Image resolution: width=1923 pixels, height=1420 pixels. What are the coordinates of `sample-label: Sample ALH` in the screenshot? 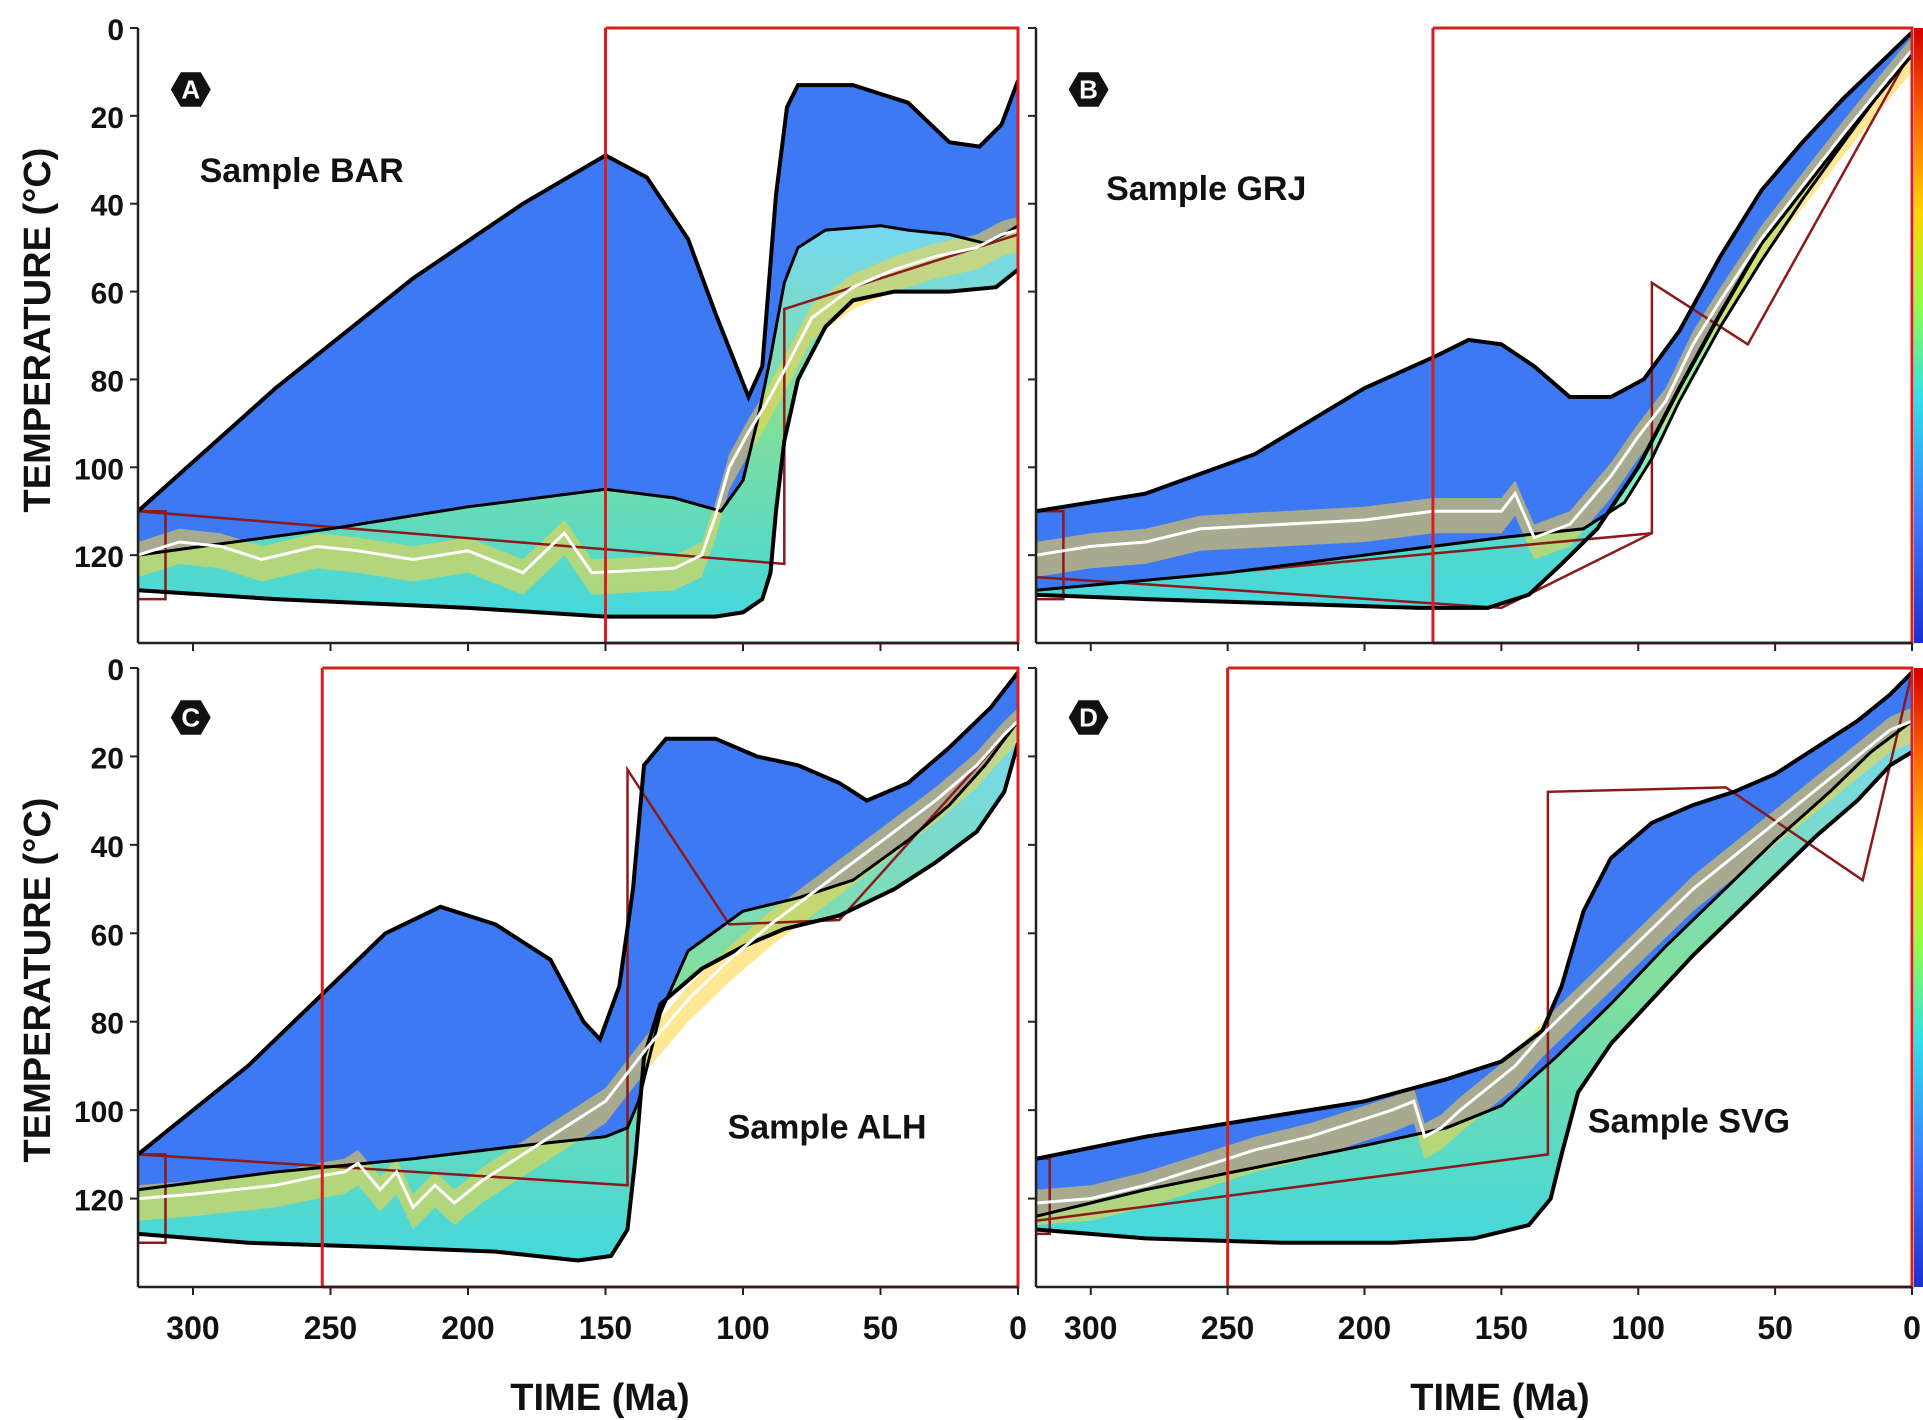 It's located at (827, 1127).